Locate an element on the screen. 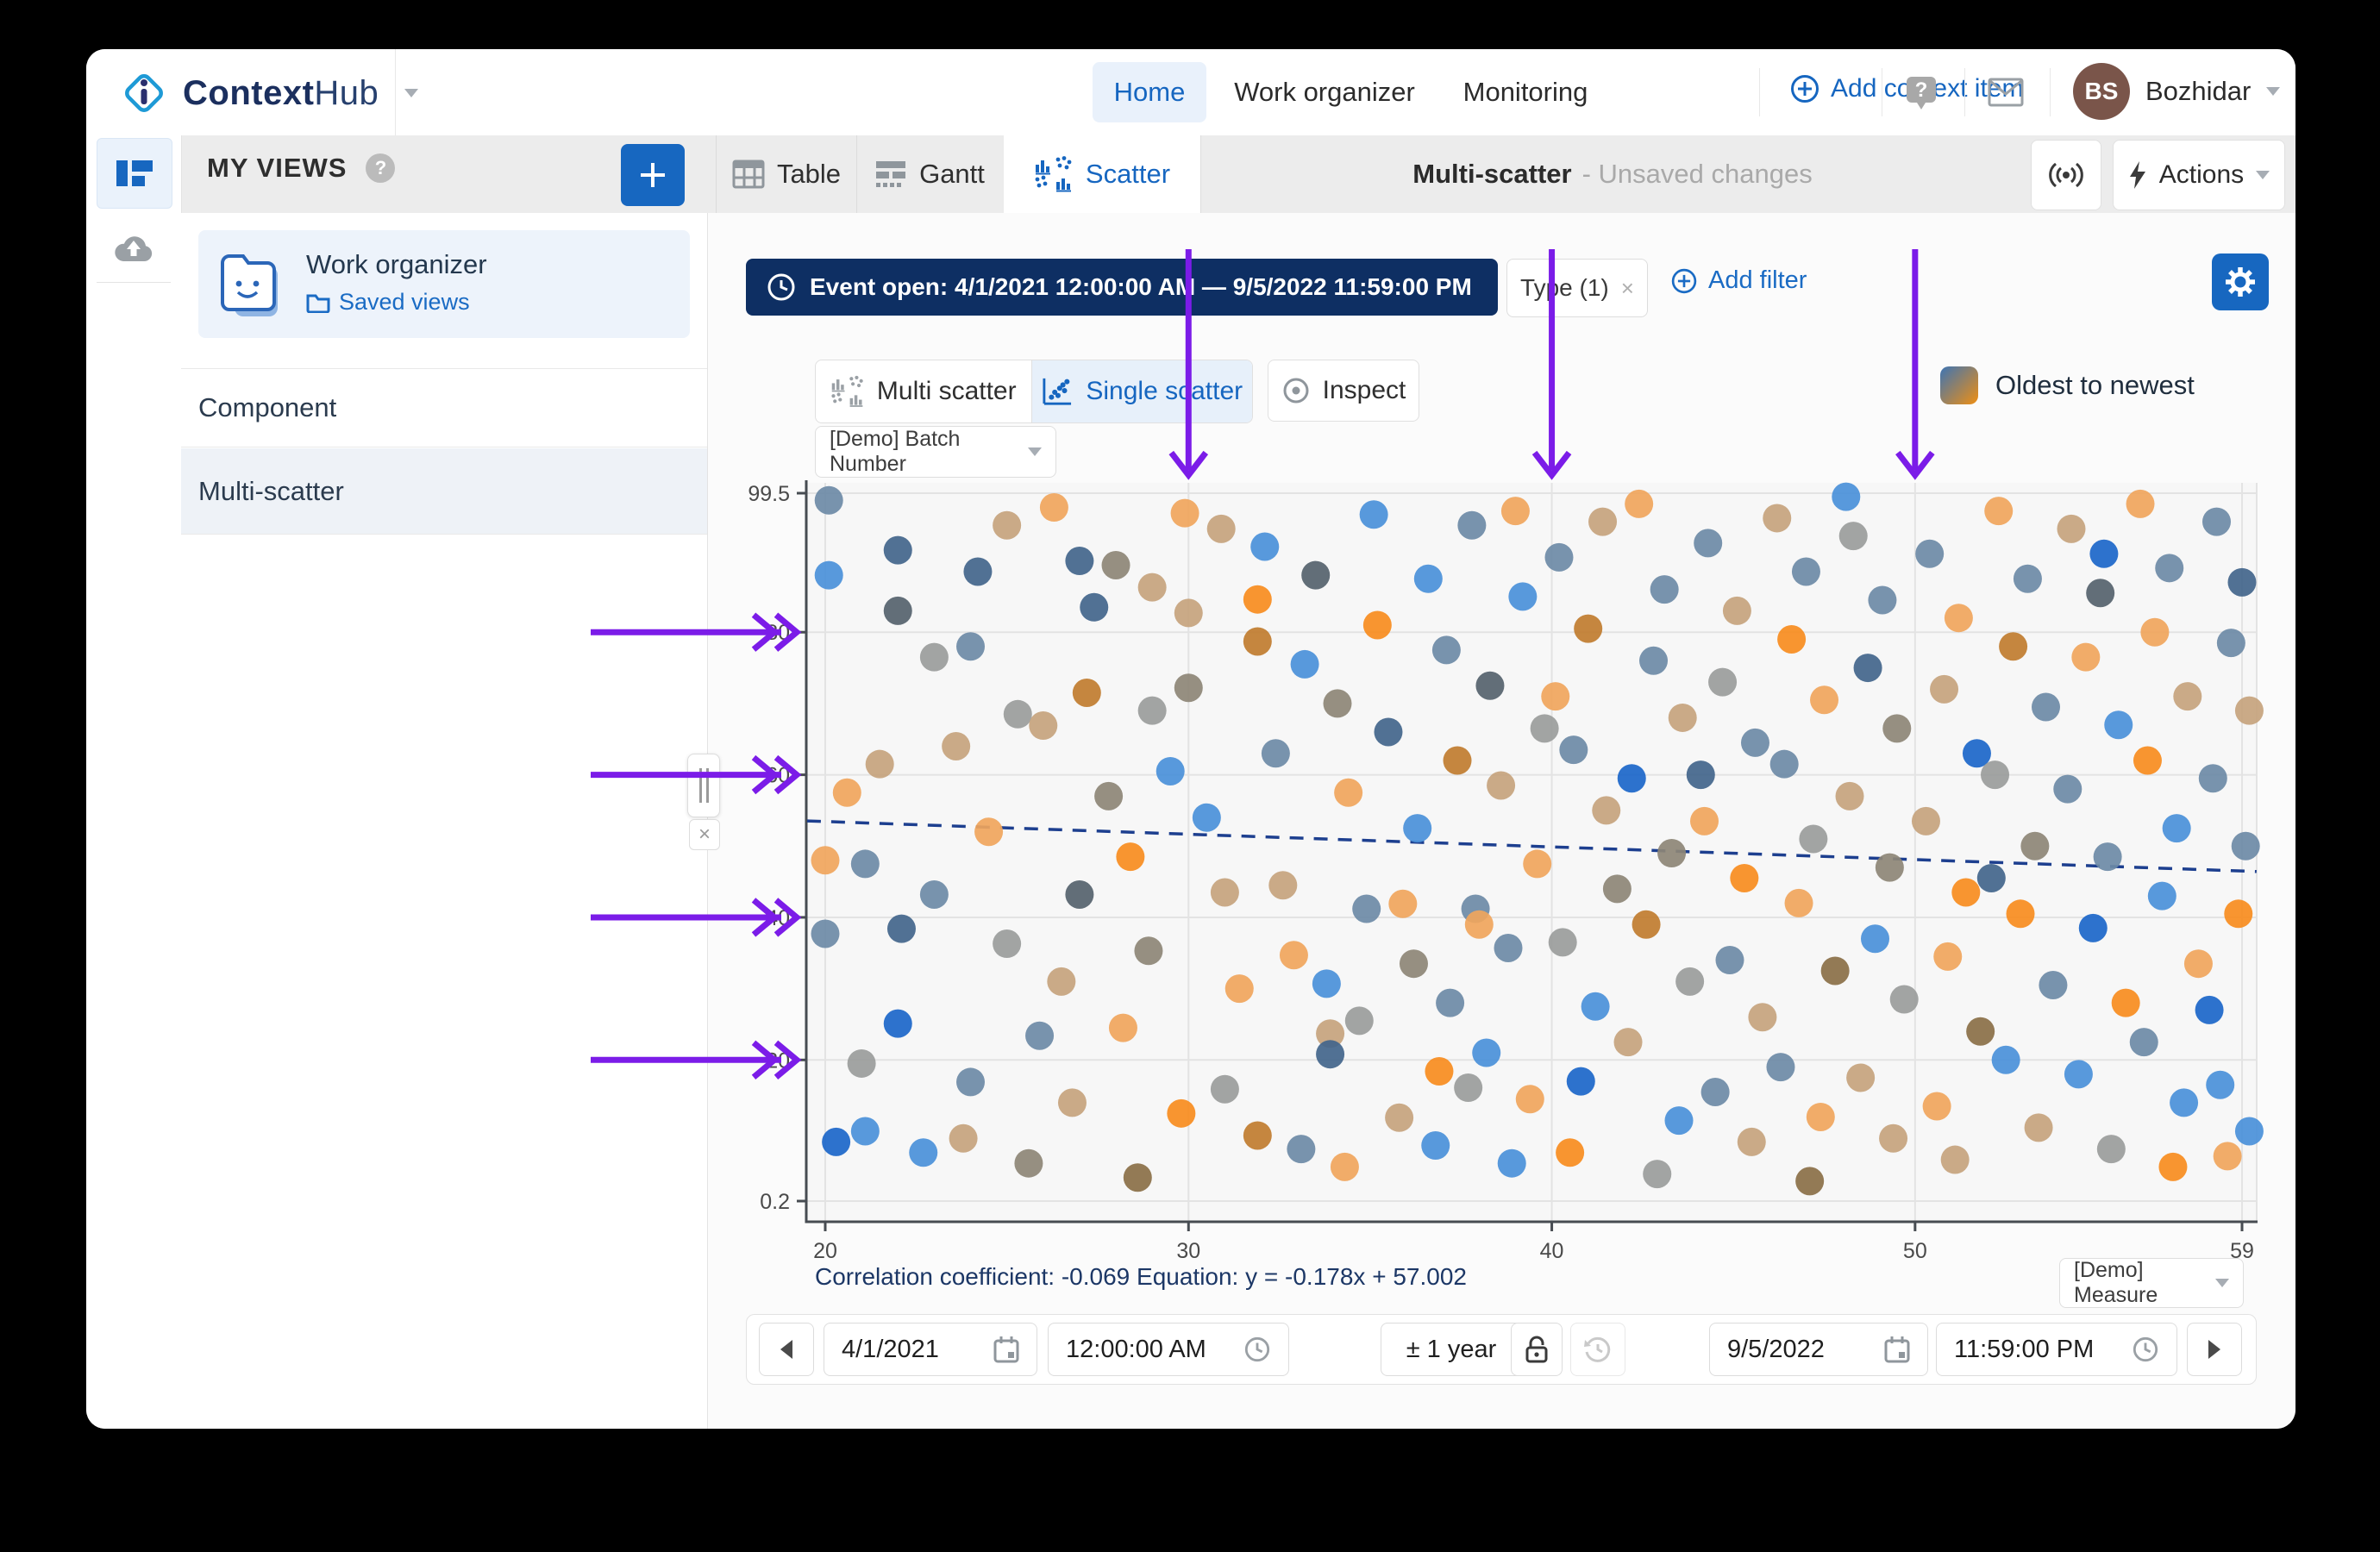  single-scatter-label: Single scatter is located at coordinates (1165, 391).